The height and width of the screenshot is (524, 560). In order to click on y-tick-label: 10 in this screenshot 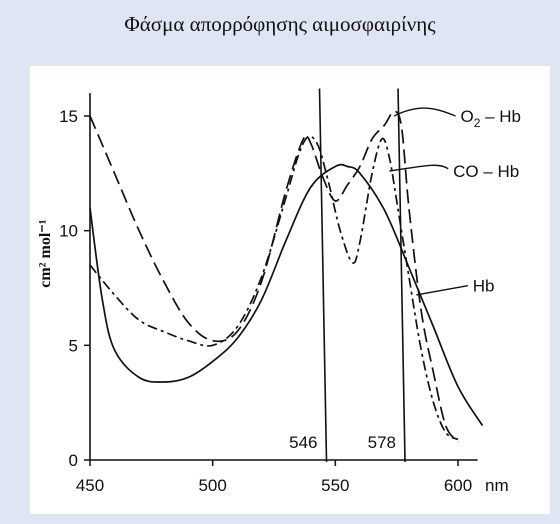, I will do `click(68, 231)`.